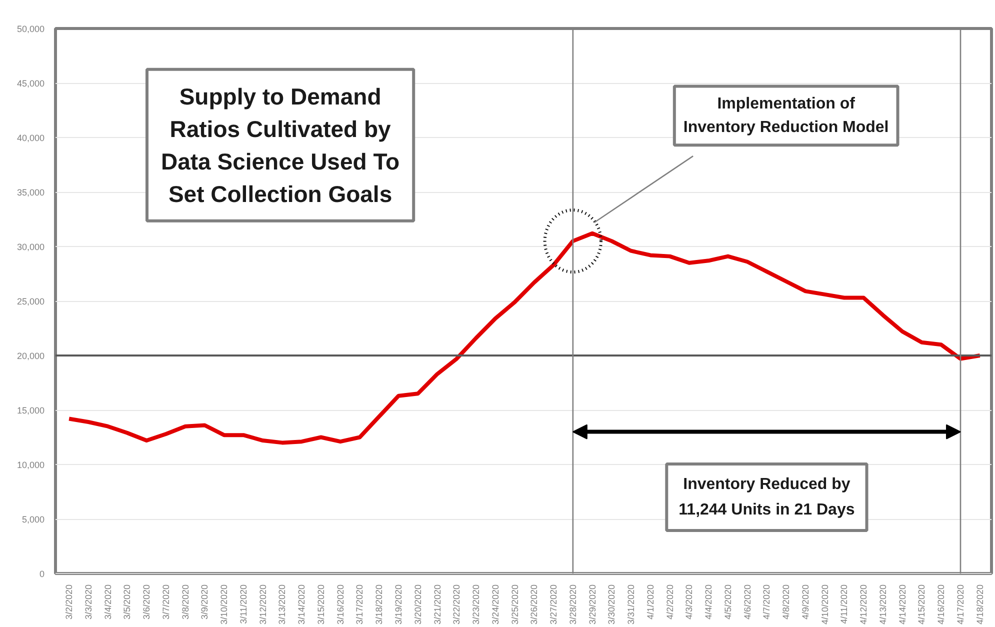 Image resolution: width=995 pixels, height=627 pixels. Describe the element at coordinates (417, 604) in the screenshot. I see `x-tick-label: 3/20/2020` at that location.